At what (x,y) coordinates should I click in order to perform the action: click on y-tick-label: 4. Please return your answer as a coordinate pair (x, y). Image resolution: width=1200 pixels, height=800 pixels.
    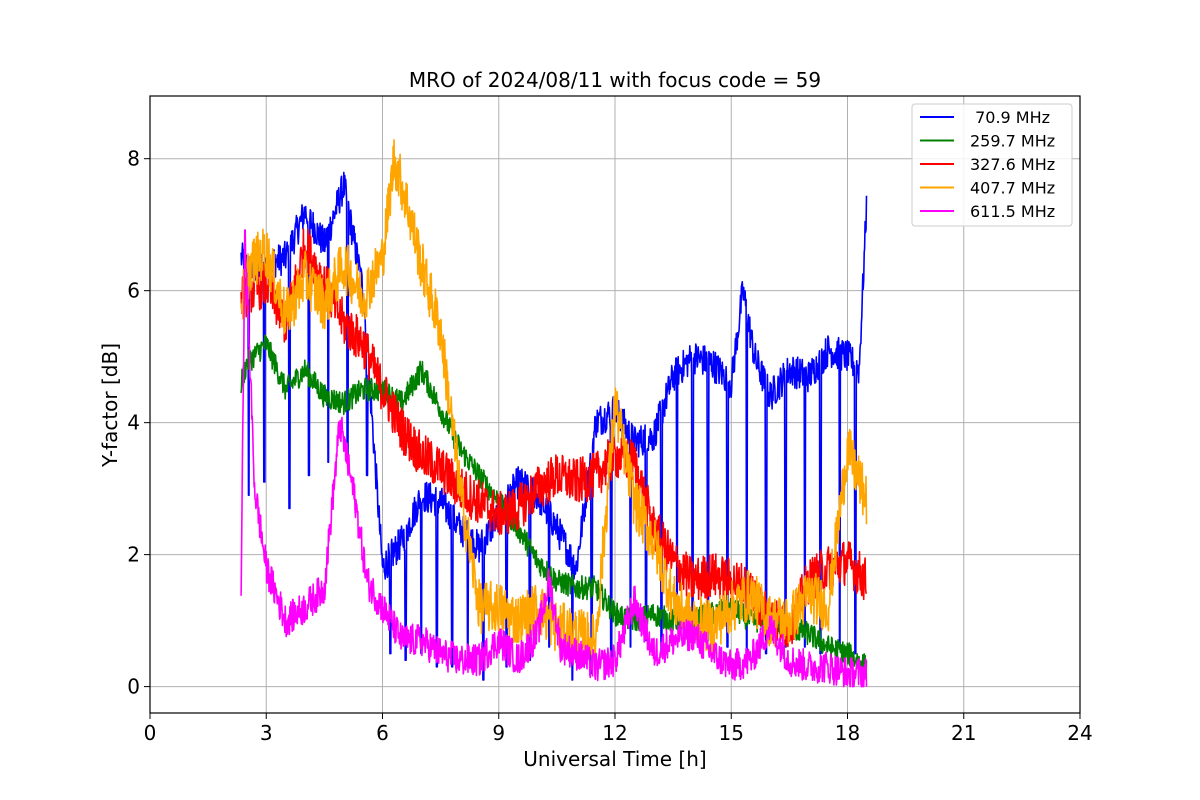
    Looking at the image, I should click on (133, 423).